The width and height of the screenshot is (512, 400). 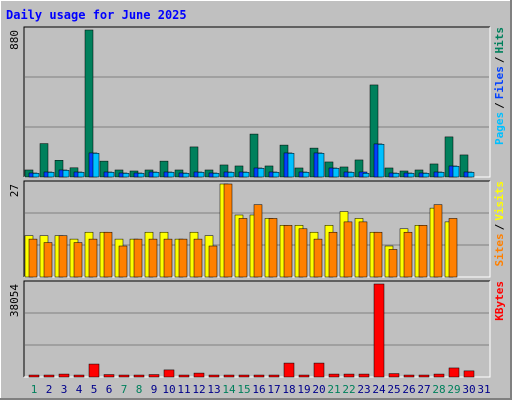 I want to click on x-tick-label: 27, so click(x=423, y=389).